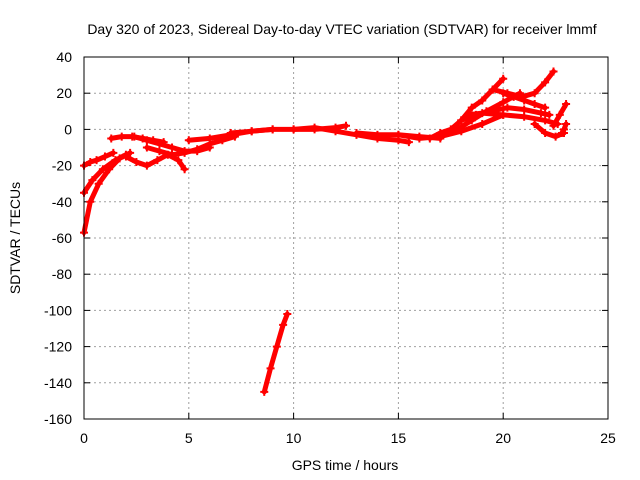 This screenshot has width=640, height=480. I want to click on x-tick-label: 5, so click(189, 438).